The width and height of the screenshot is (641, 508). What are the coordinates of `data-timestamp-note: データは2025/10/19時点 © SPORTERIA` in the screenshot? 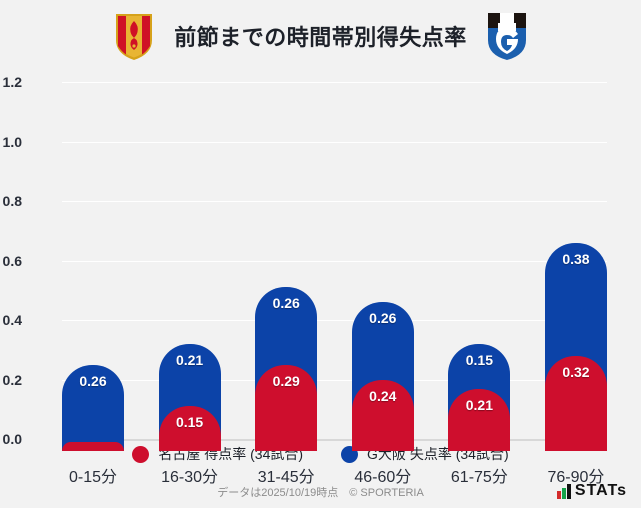 It's located at (320, 493).